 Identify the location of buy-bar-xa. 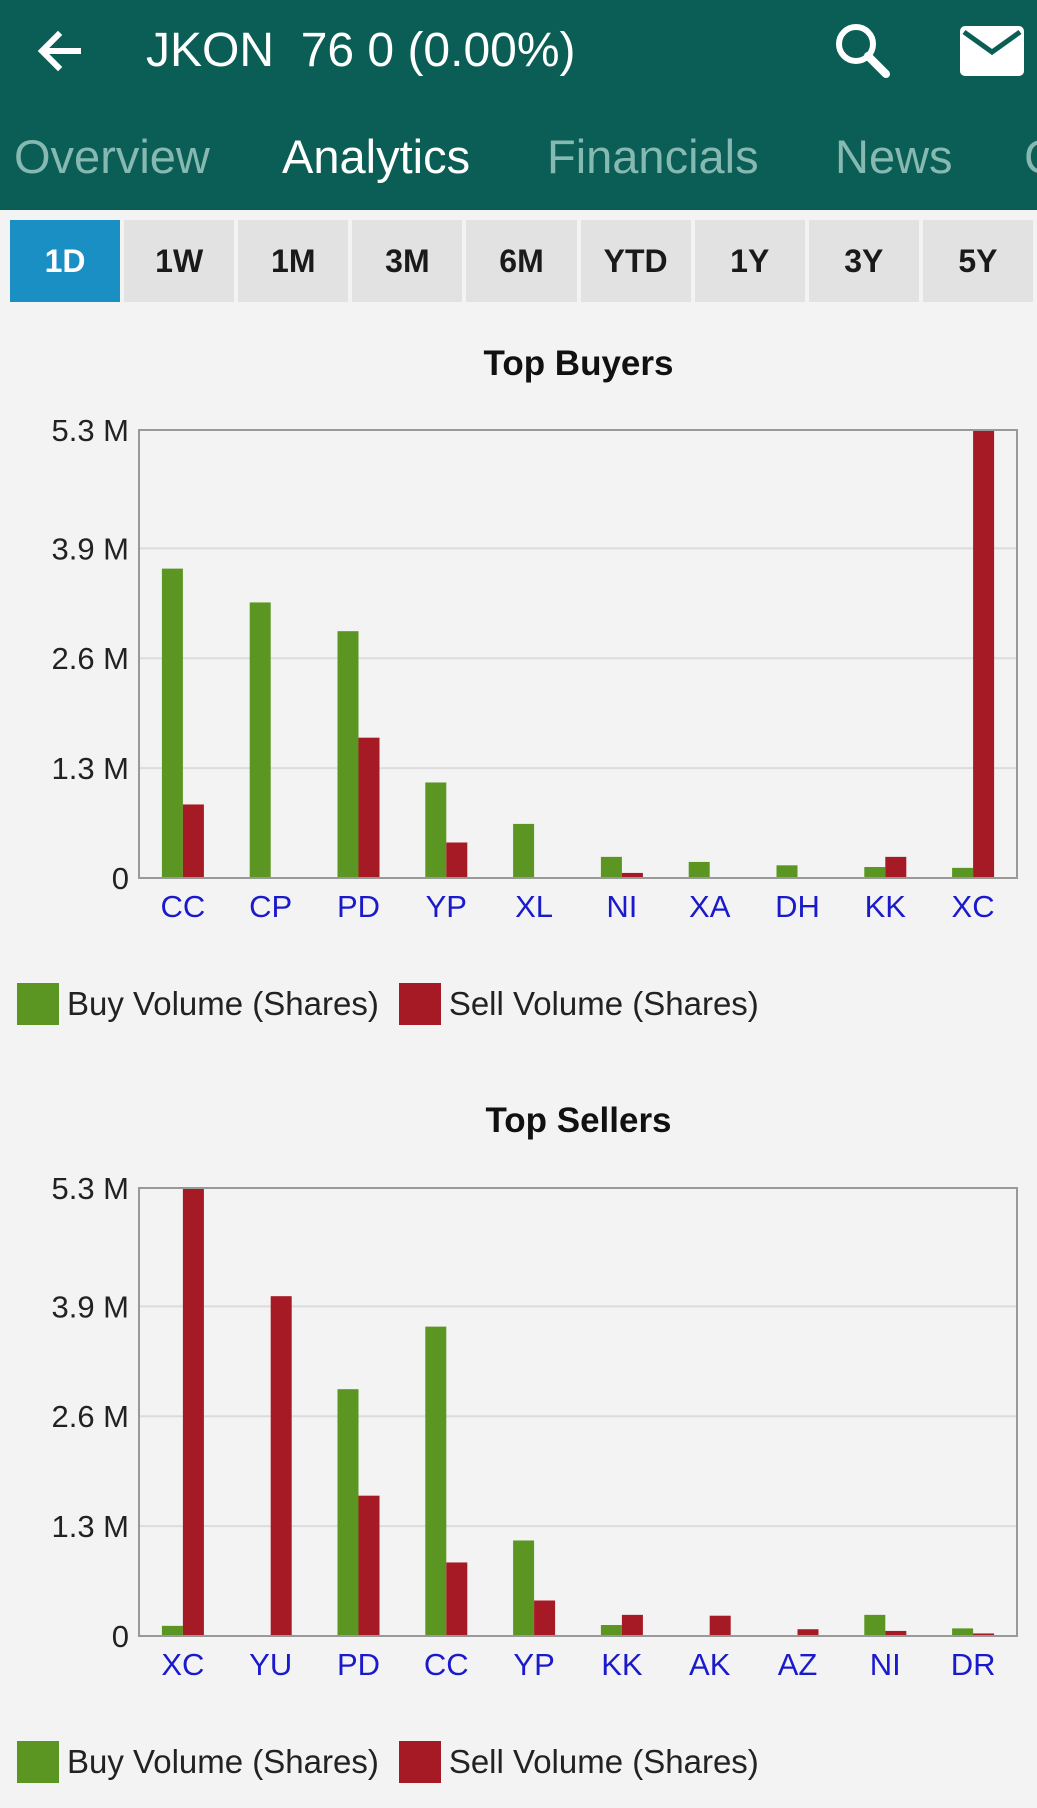
(699, 869).